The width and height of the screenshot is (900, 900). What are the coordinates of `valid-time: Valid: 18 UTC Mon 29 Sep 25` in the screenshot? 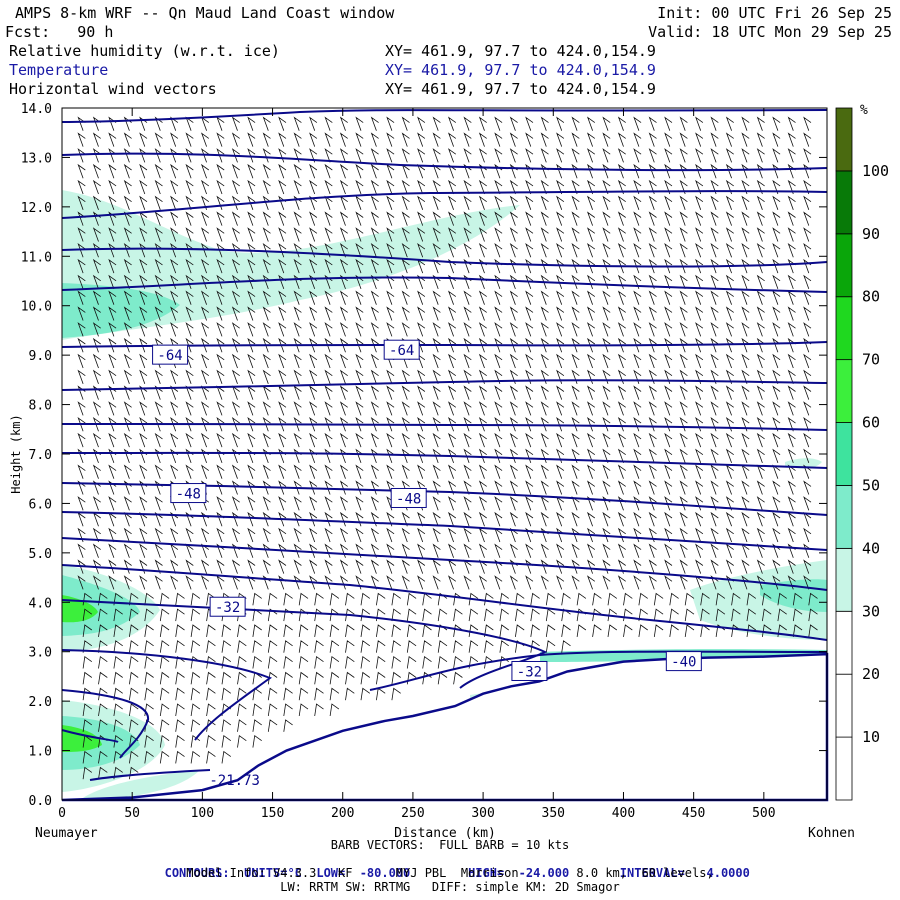 It's located at (770, 32).